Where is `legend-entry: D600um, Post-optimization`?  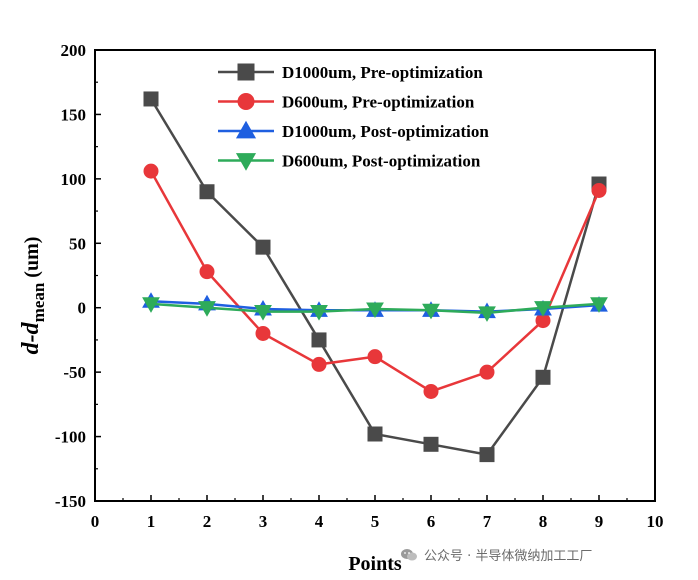
legend-entry: D600um, Post-optimization is located at coordinates (349, 161).